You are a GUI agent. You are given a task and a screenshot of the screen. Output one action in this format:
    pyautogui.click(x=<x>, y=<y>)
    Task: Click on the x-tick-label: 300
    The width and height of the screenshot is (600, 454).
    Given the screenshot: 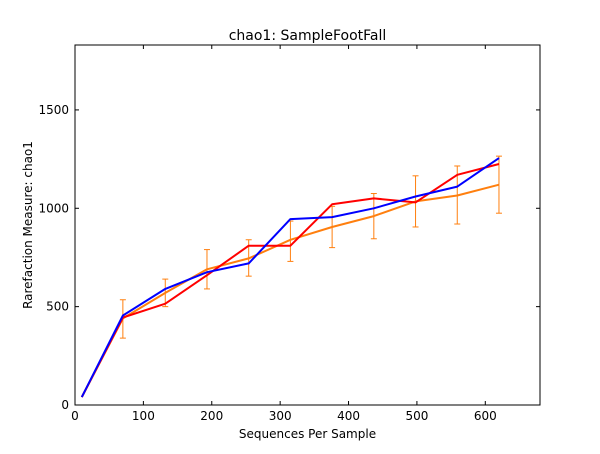 What is the action you would take?
    pyautogui.click(x=280, y=416)
    